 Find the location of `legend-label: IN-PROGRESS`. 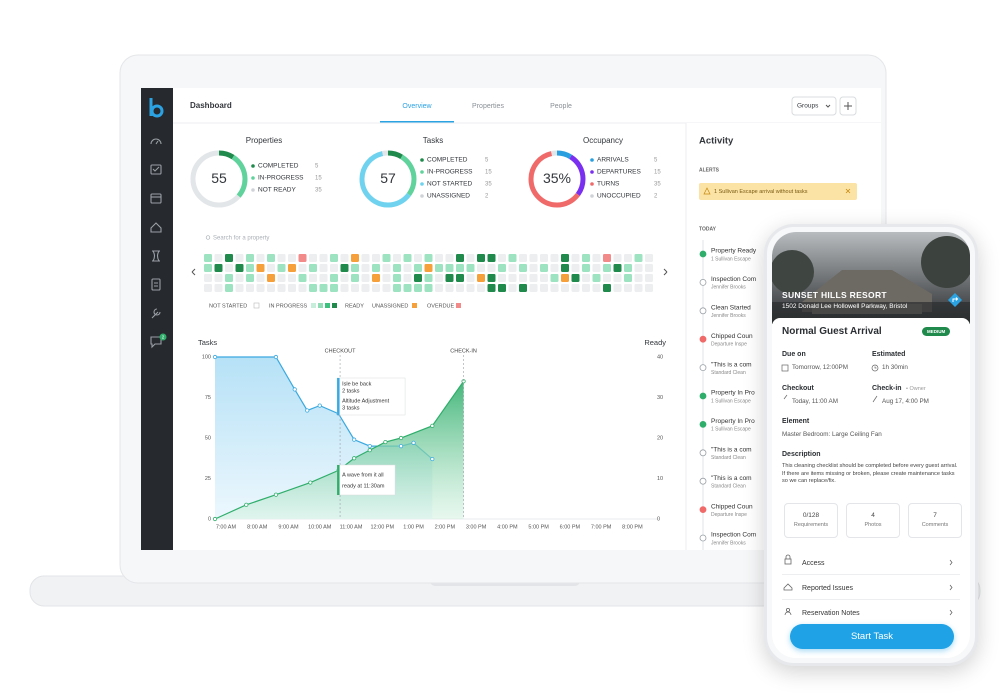

legend-label: IN-PROGRESS is located at coordinates (450, 172).